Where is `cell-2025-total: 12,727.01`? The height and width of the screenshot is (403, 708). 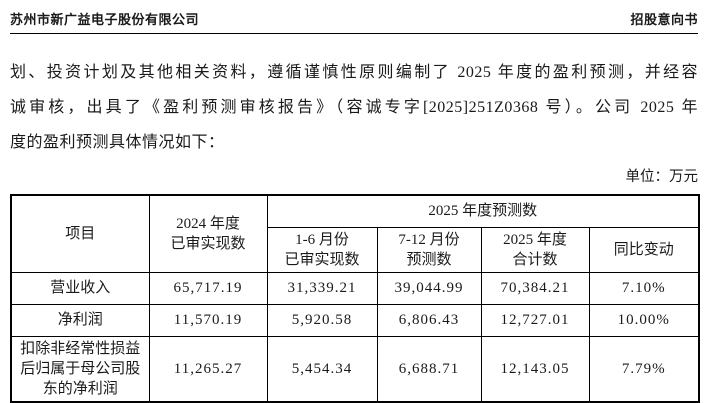
cell-2025-total: 12,727.01 is located at coordinates (535, 320).